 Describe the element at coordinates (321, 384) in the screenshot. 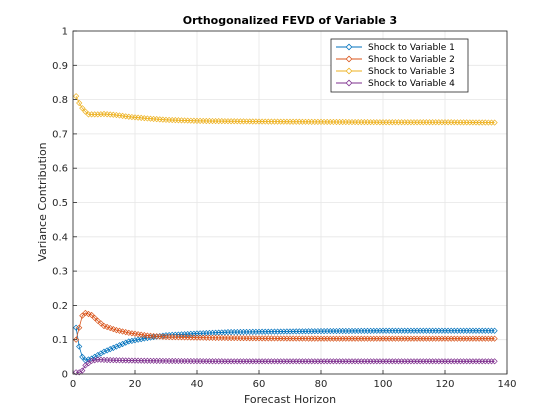

I see `x-tick-label: 80` at that location.